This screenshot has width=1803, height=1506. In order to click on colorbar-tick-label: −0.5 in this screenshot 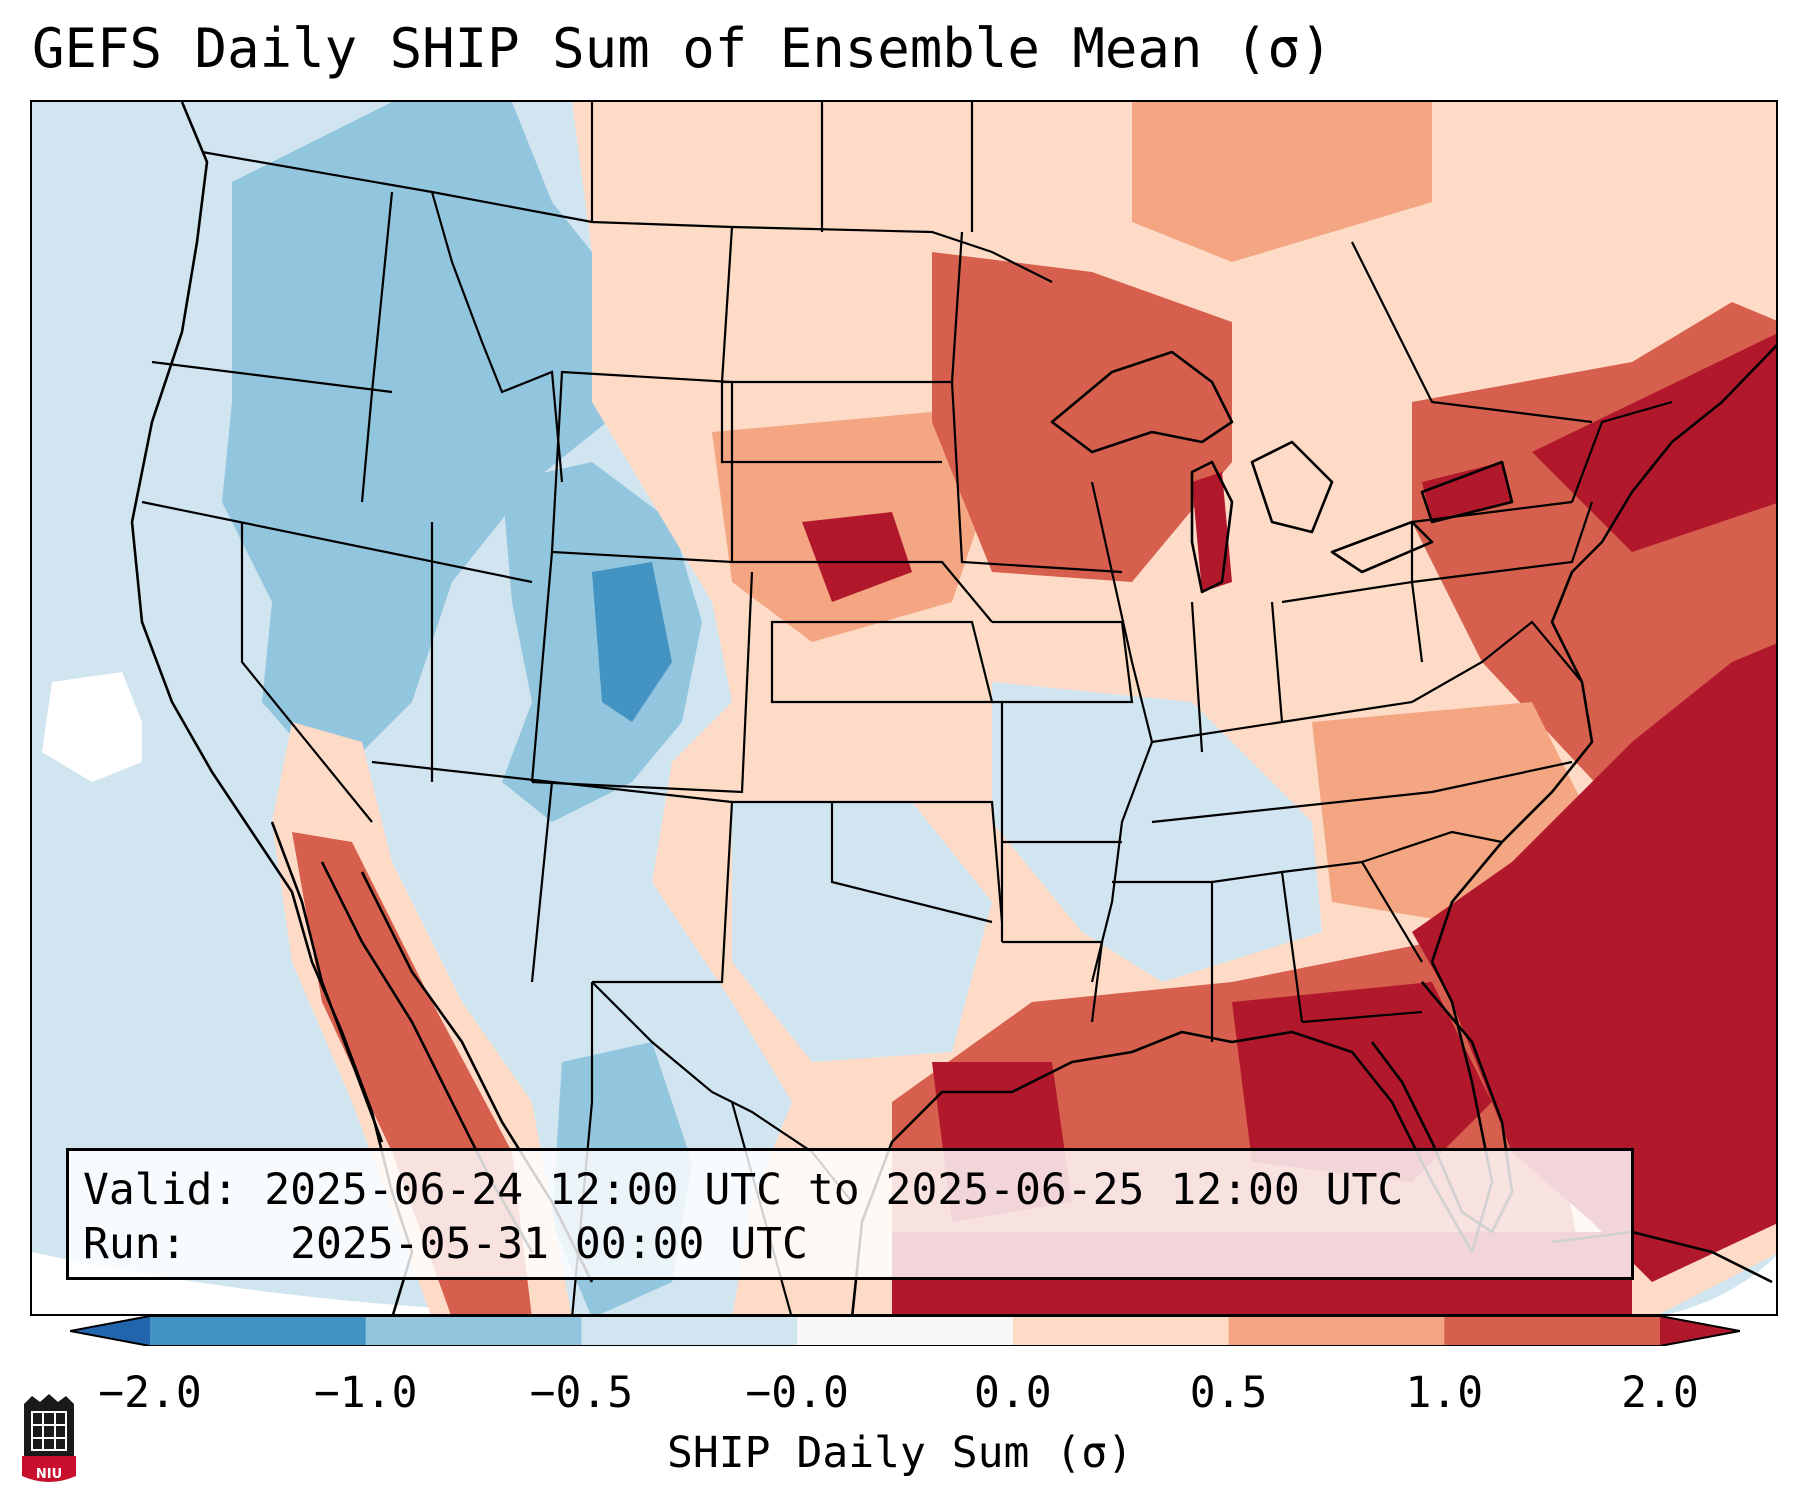, I will do `click(581, 1393)`.